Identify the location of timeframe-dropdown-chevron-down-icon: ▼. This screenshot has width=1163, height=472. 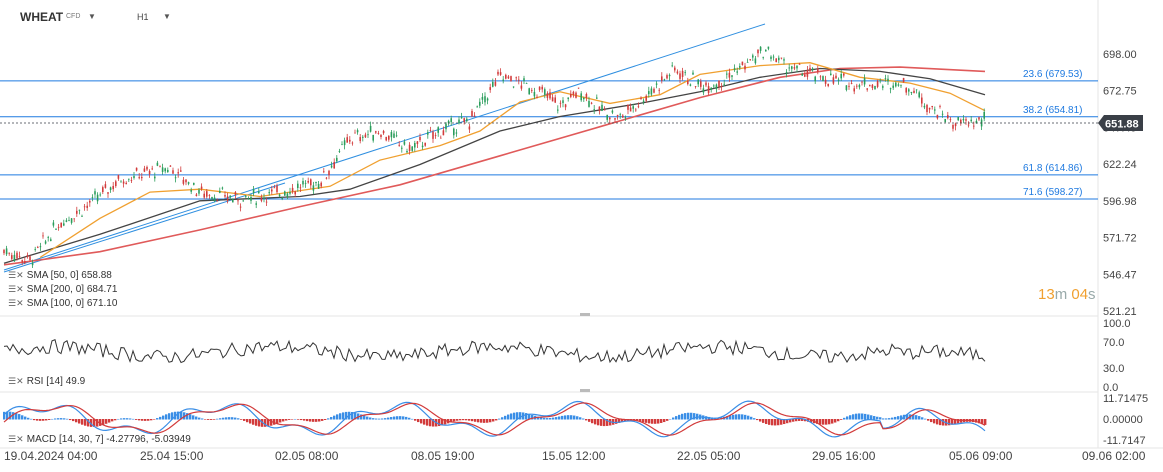
(167, 16).